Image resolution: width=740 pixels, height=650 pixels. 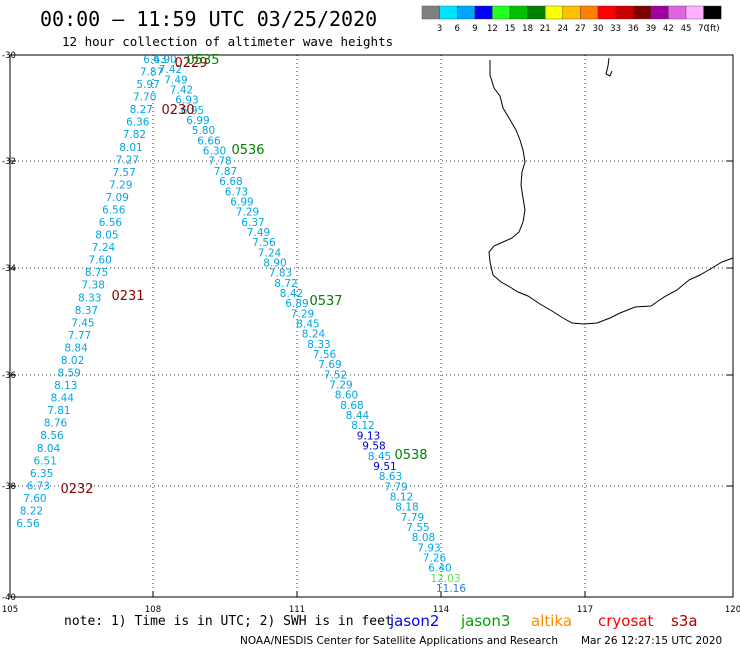 What do you see at coordinates (258, 233) in the screenshot?
I see `wave-height-value: 7.49` at bounding box center [258, 233].